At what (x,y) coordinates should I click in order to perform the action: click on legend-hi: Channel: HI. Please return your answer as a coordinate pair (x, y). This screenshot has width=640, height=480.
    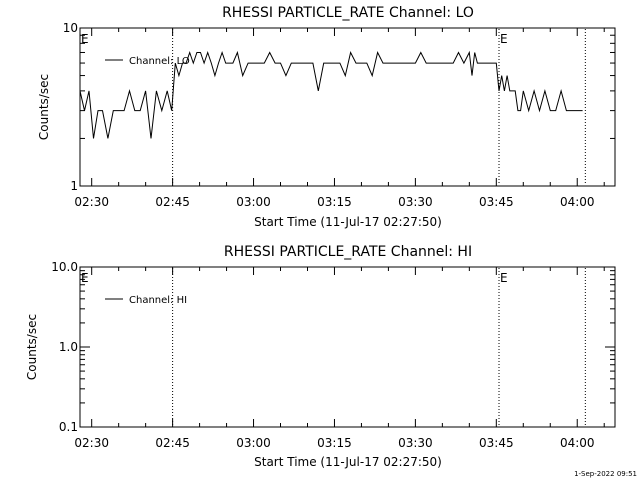
    Looking at the image, I should click on (146, 300).